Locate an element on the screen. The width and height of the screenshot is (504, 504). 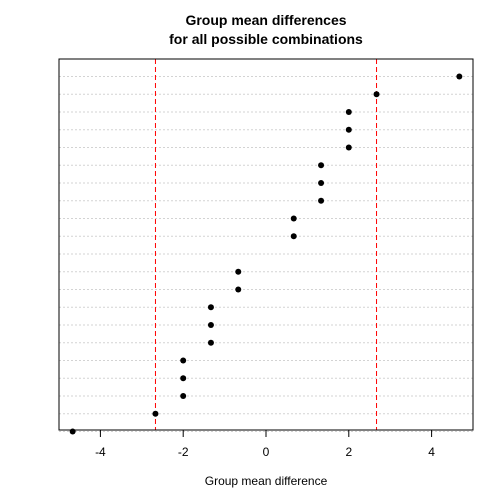
x-tick-label: -2 is located at coordinates (183, 452).